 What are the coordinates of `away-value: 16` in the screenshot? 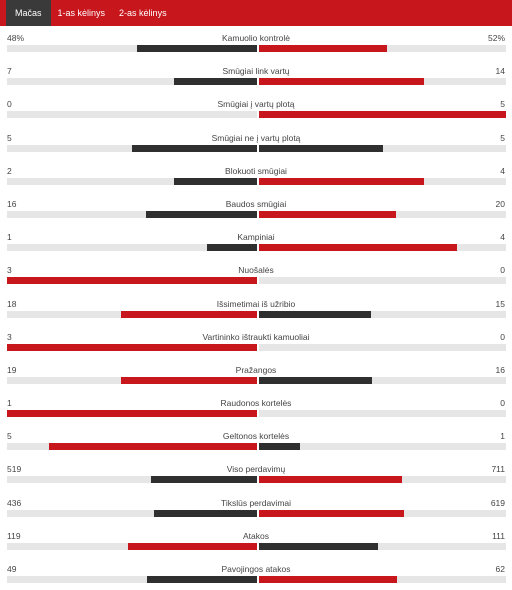 It's located at (500, 369).